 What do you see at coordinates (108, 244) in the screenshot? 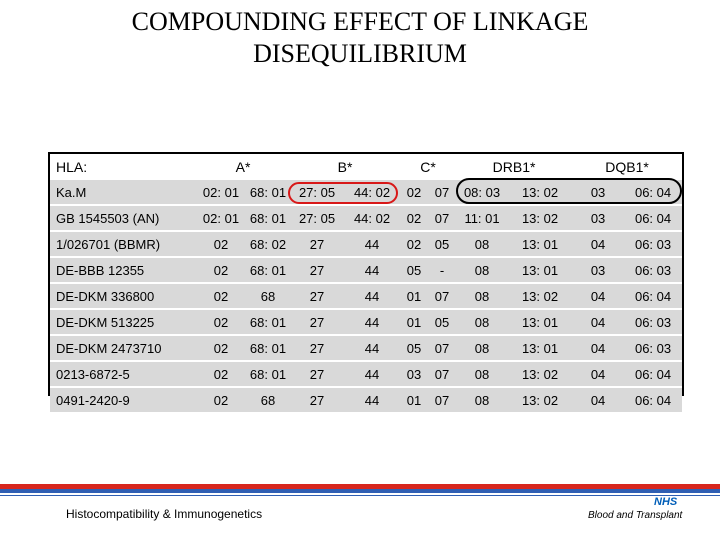
I see `sample-name: 1/026701 (BBMR)` at bounding box center [108, 244].